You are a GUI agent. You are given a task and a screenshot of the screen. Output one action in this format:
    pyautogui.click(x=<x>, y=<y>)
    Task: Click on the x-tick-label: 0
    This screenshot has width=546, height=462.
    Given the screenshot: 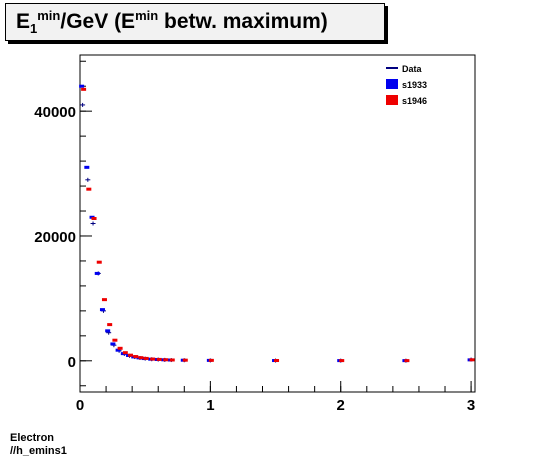 What is the action you would take?
    pyautogui.click(x=80, y=405)
    